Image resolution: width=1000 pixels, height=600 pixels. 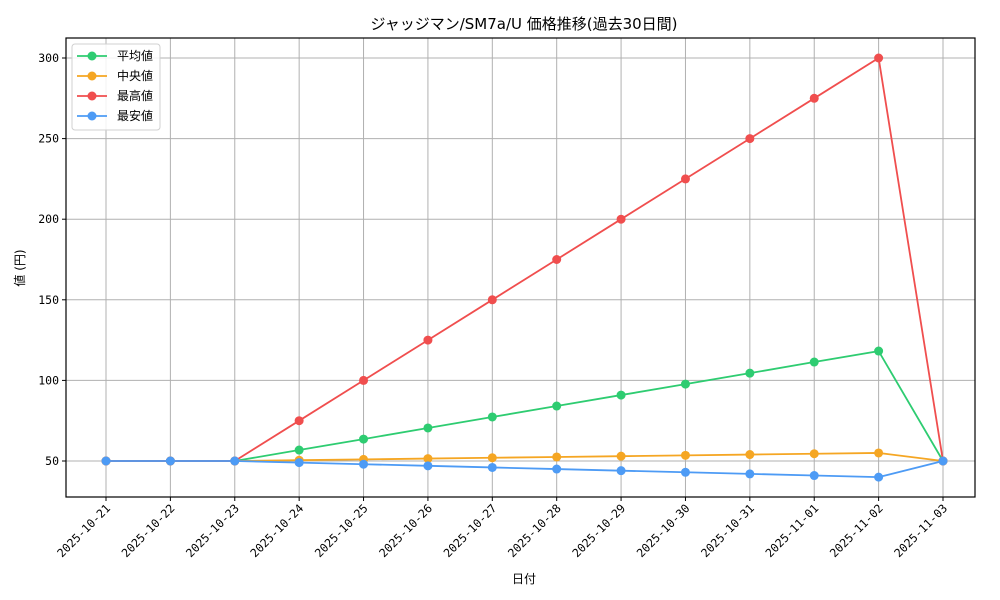 What do you see at coordinates (598, 530) in the screenshot?
I see `x-tick-label: 2025-10-29` at bounding box center [598, 530].